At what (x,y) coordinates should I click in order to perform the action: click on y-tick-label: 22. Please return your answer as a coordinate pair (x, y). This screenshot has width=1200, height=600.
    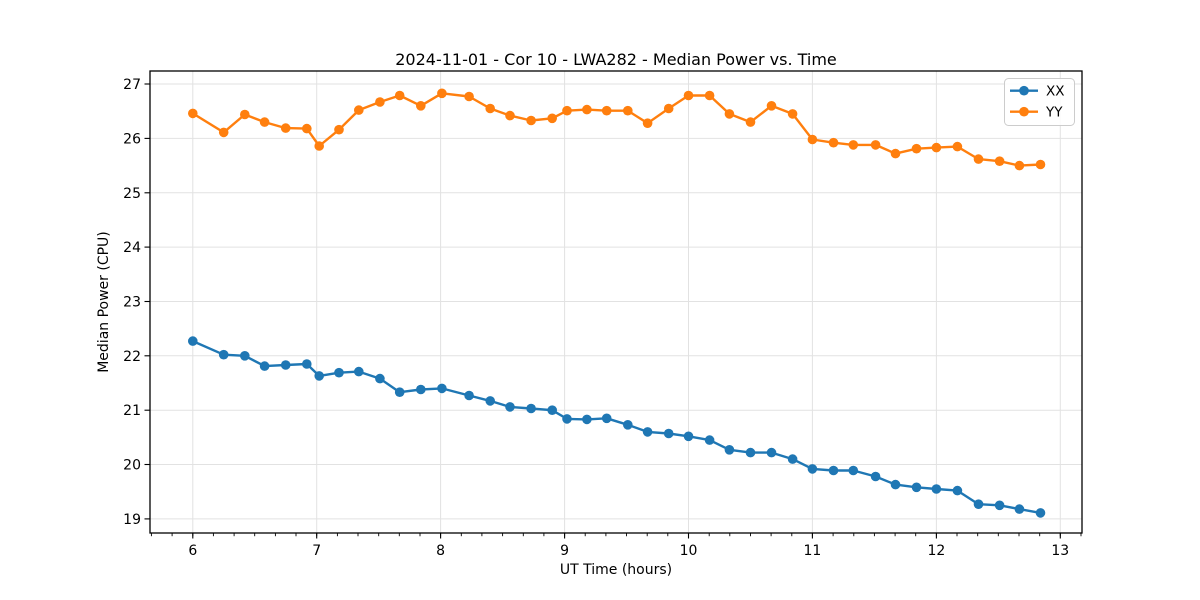
    Looking at the image, I should click on (132, 357).